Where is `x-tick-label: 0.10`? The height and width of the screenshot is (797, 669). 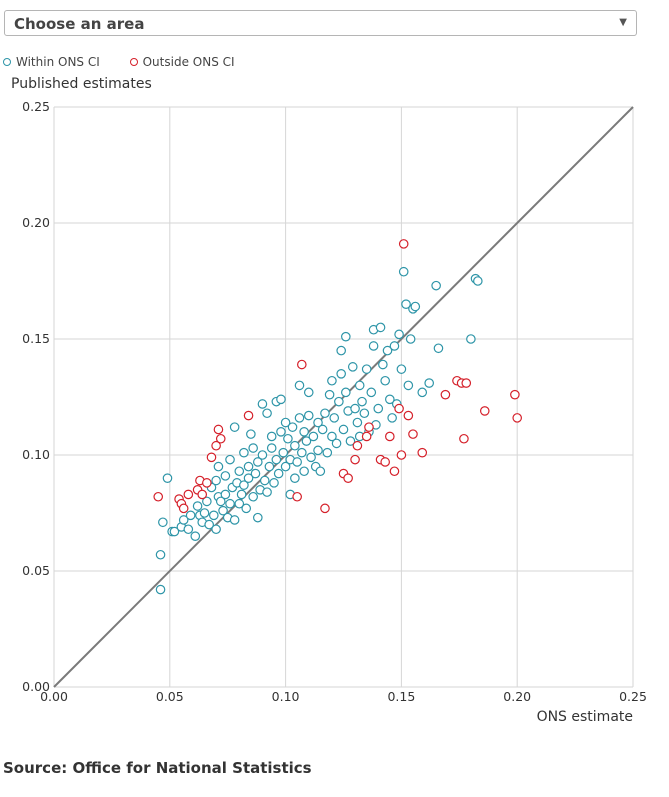 x-tick-label: 0.10 is located at coordinates (286, 696).